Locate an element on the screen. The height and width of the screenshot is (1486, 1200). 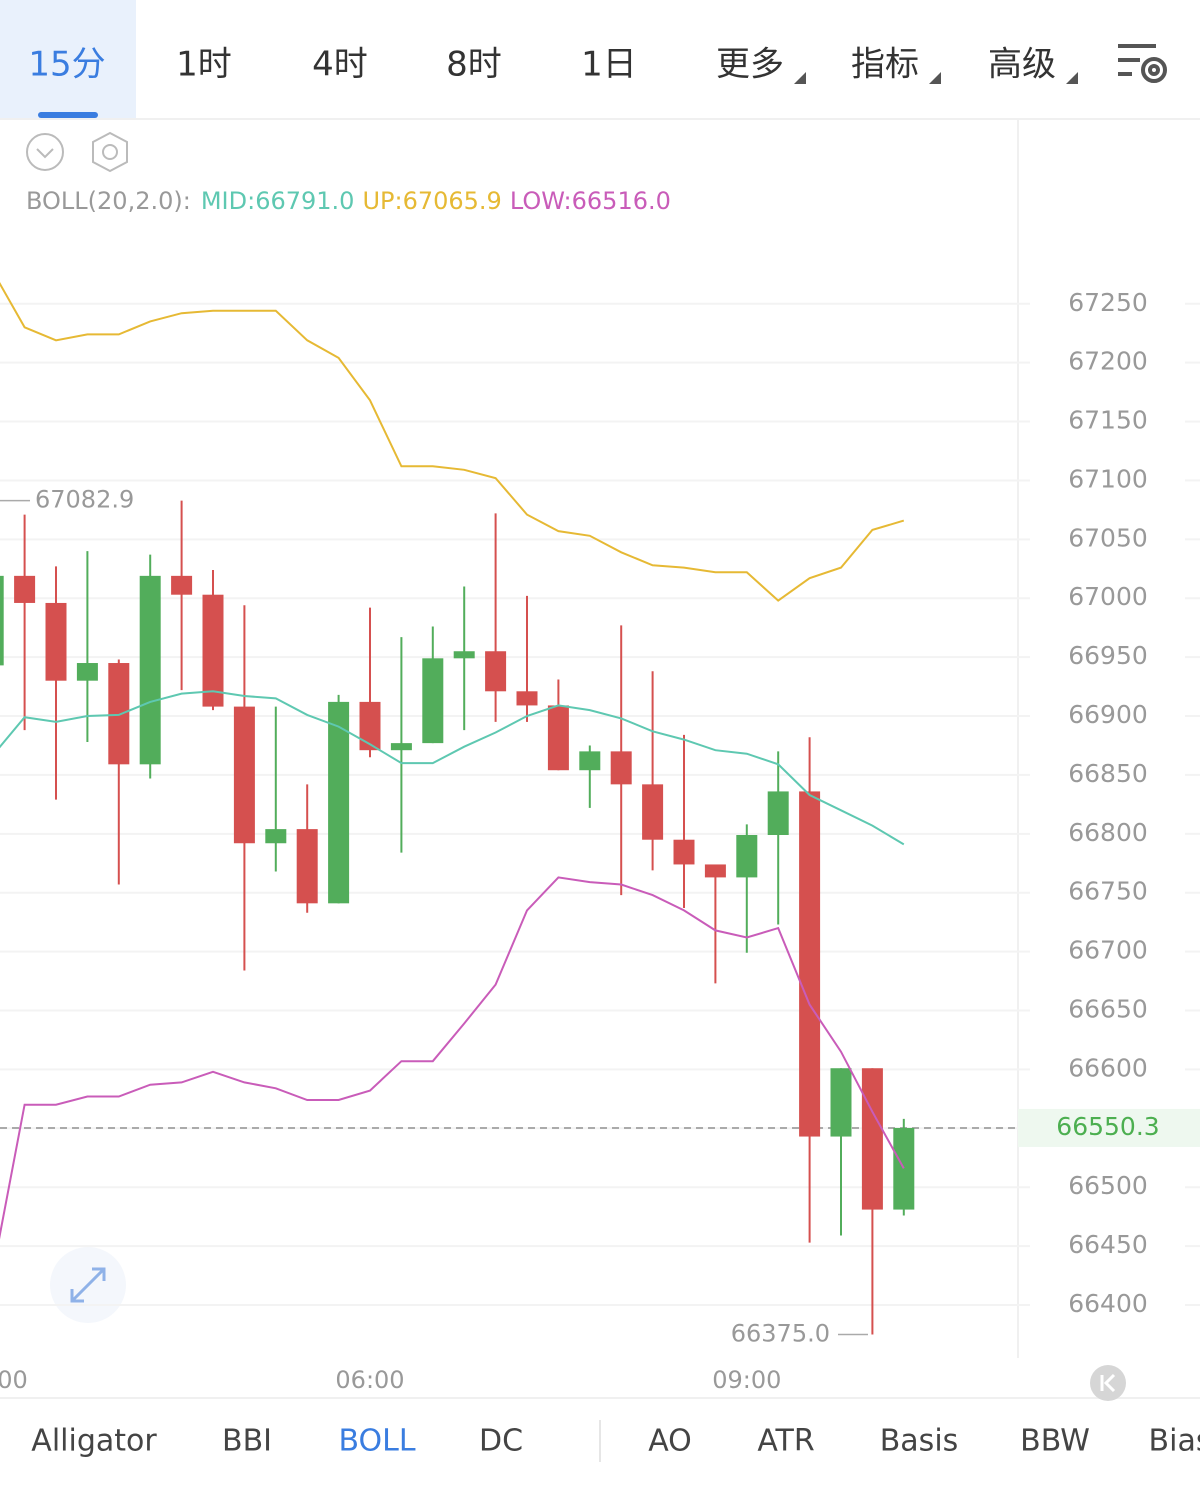
y-tick-label: 66600 is located at coordinates (1108, 1067).